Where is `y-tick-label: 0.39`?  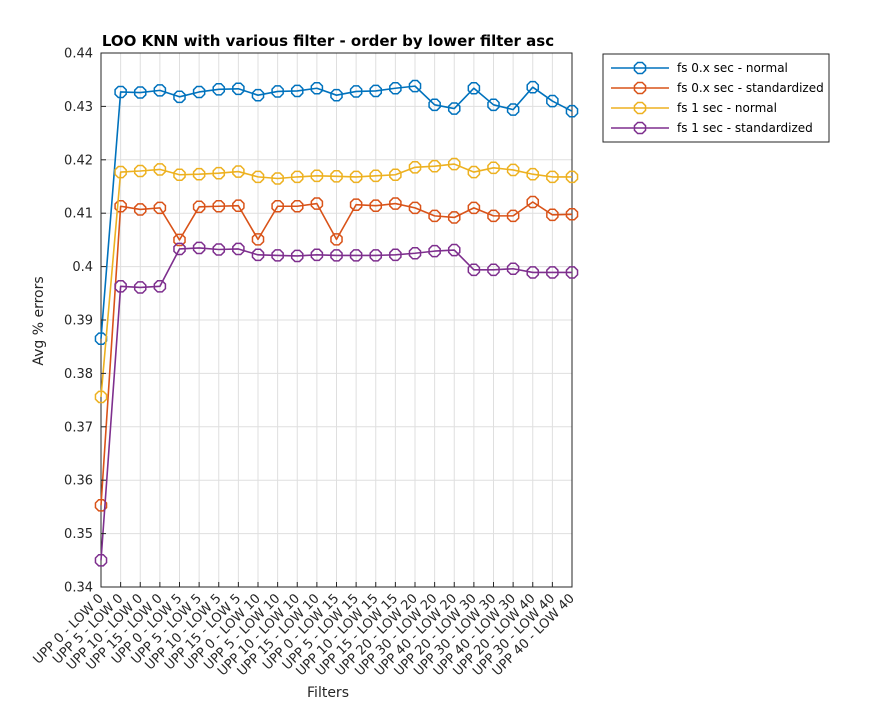
y-tick-label: 0.39 is located at coordinates (78, 321).